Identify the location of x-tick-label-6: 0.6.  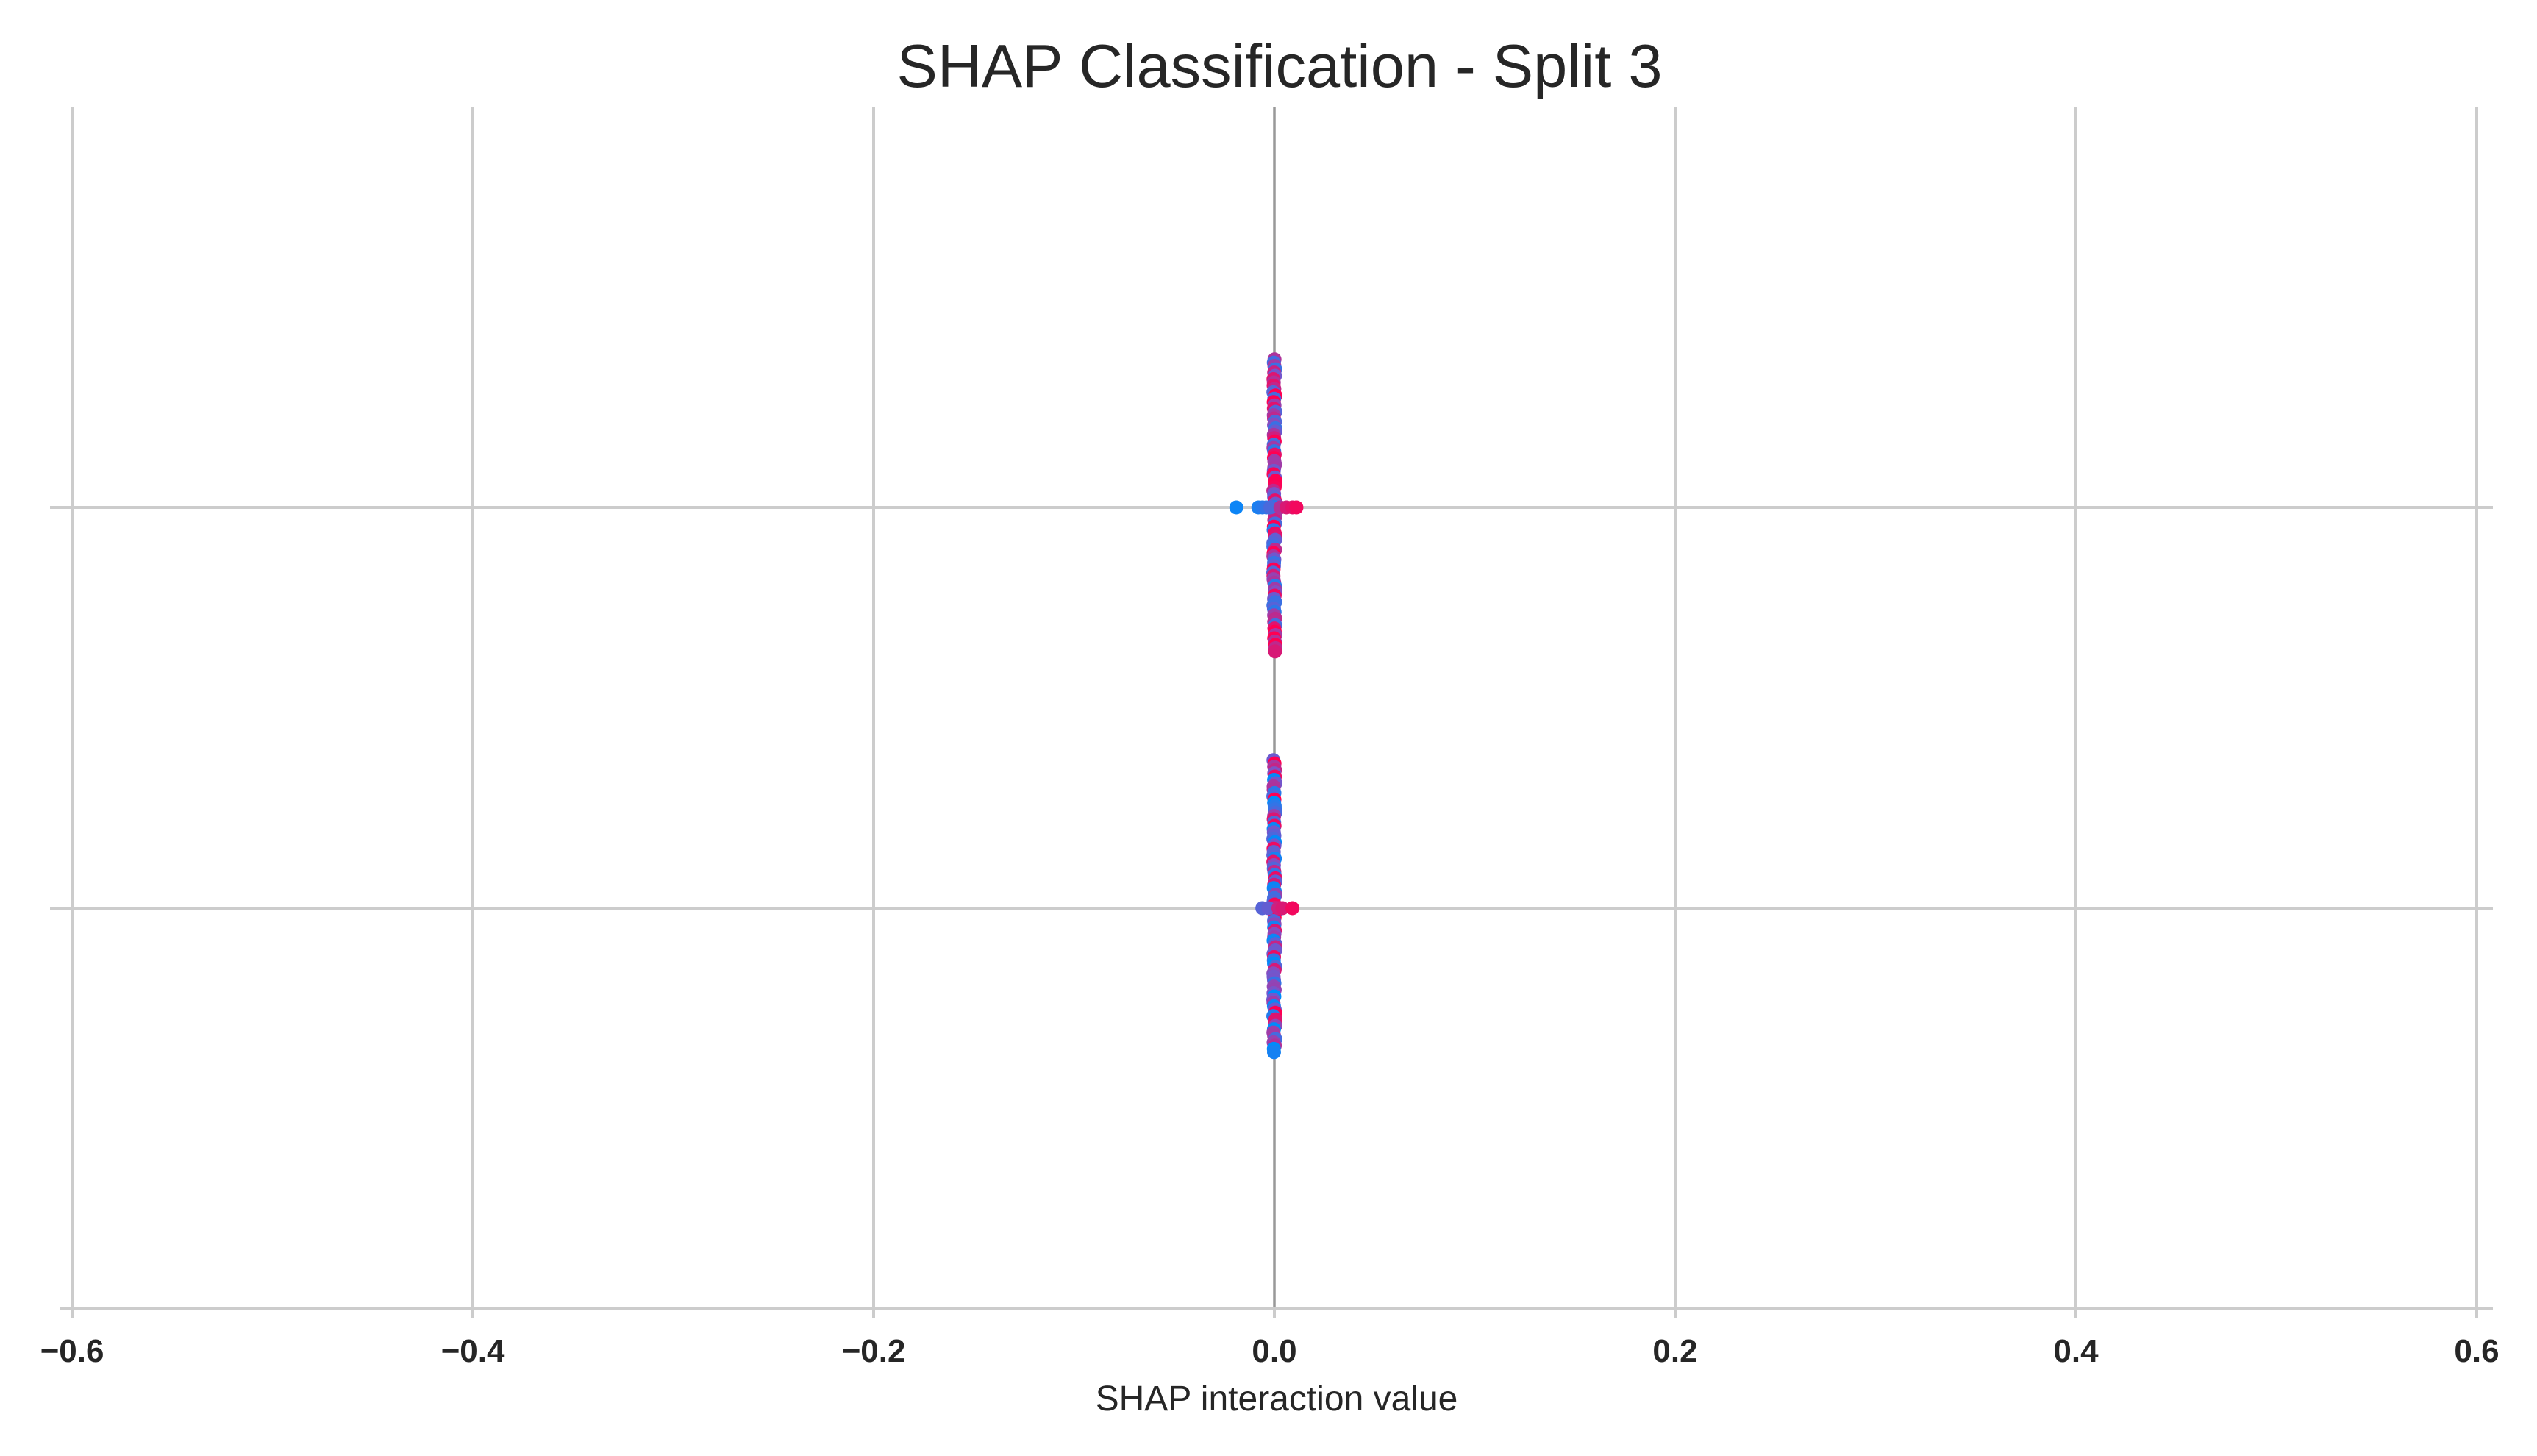
(2476, 1351).